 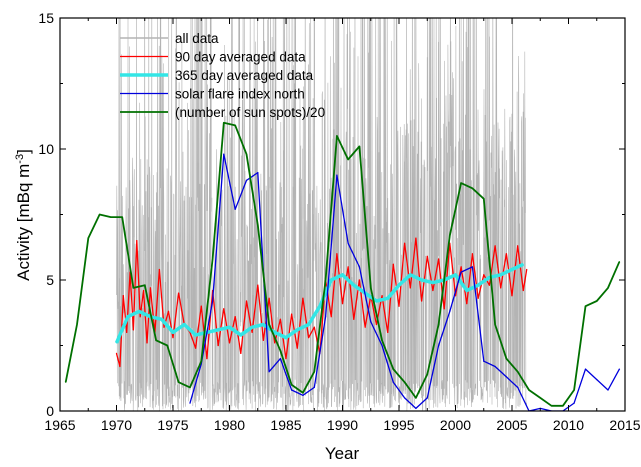 I want to click on legend-item: (number of sun spots)/20, so click(x=222, y=112).